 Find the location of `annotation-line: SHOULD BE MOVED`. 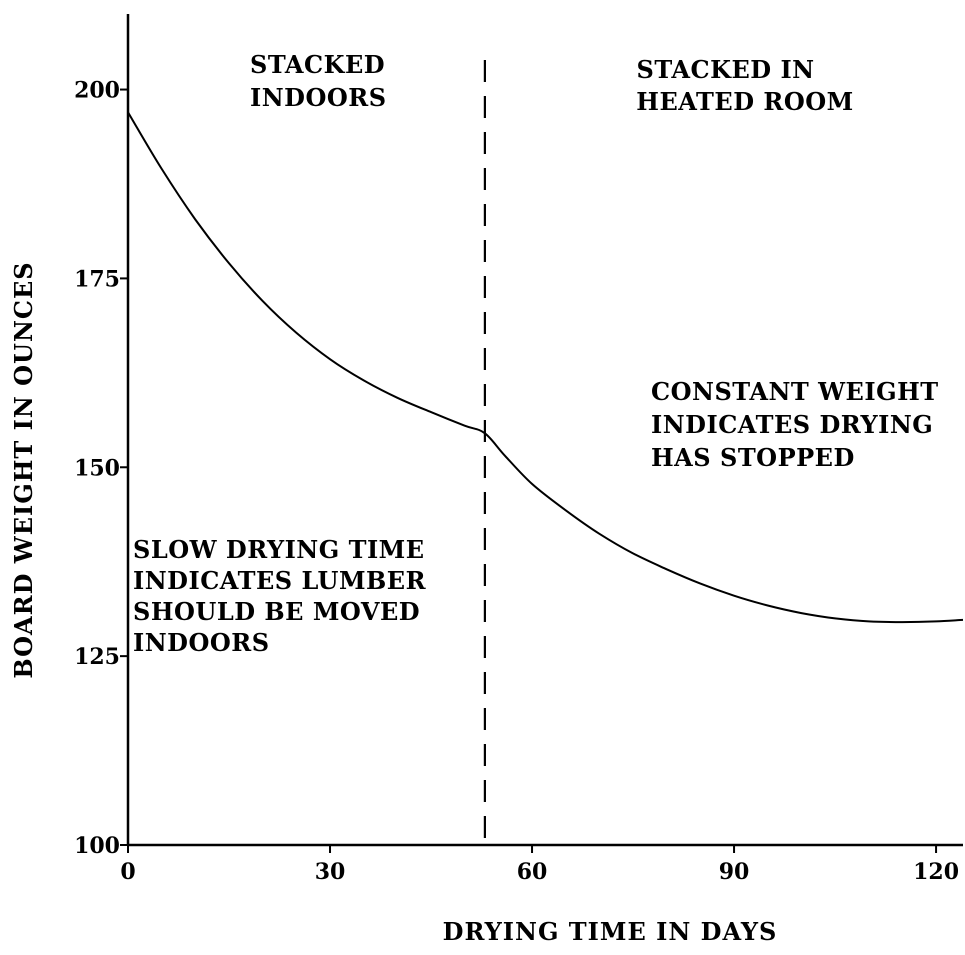

annotation-line: SHOULD BE MOVED is located at coordinates (276, 611).